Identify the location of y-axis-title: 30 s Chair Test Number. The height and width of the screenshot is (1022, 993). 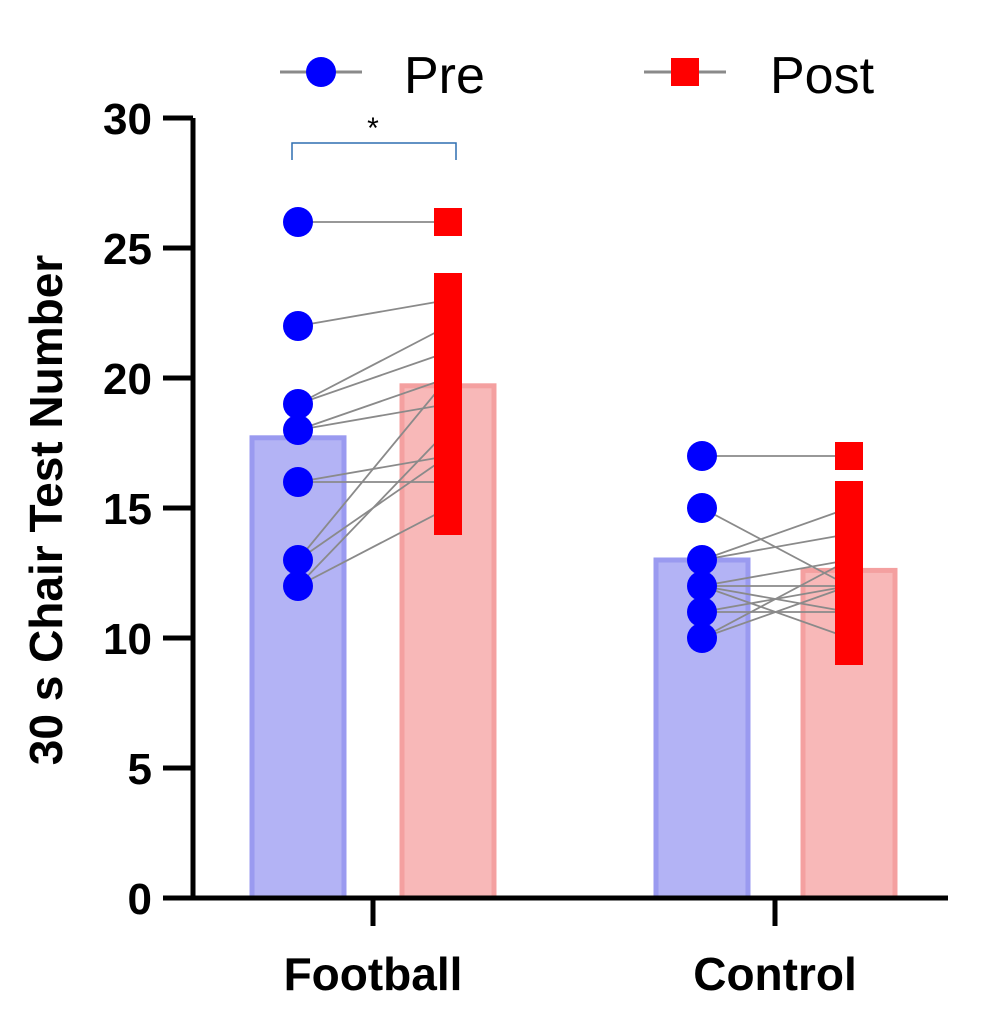
(46, 510).